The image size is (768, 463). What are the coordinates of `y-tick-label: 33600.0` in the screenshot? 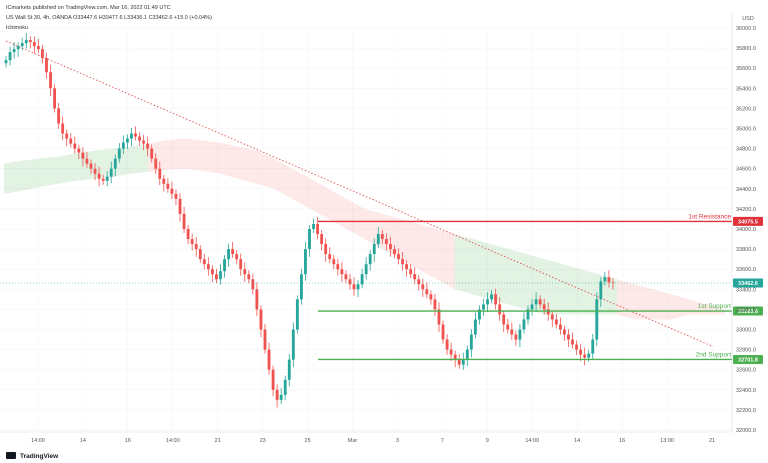 It's located at (746, 270).